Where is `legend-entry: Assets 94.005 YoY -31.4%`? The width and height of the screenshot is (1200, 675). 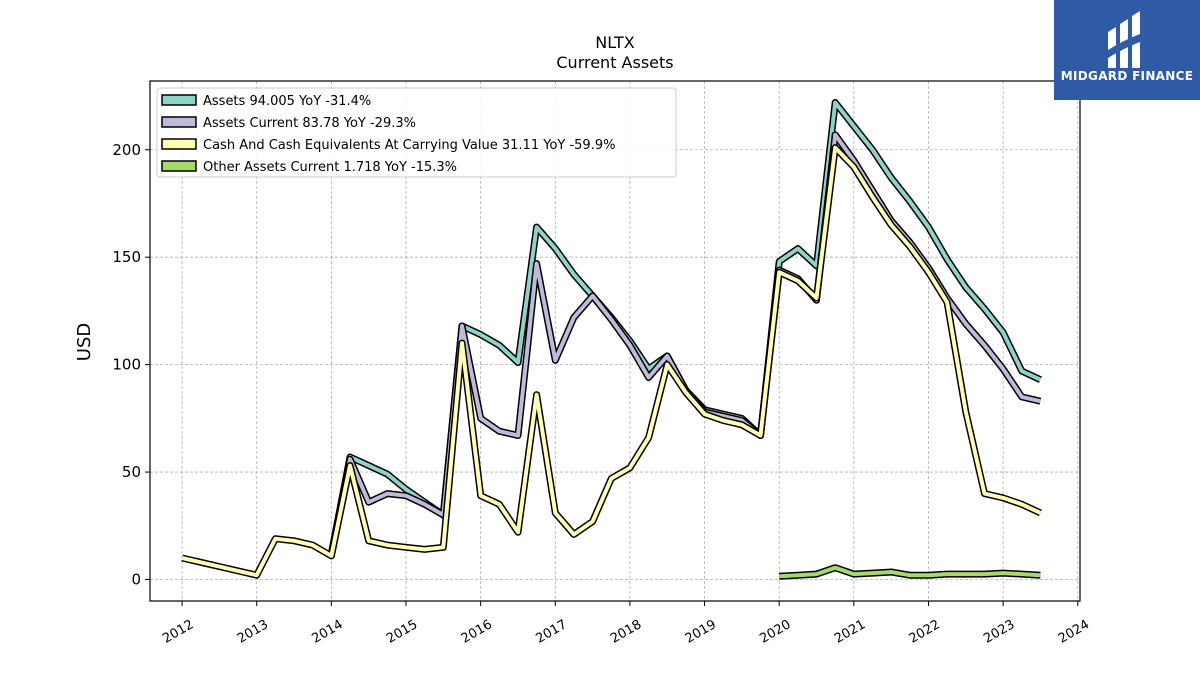
legend-entry: Assets 94.005 YoY -31.4% is located at coordinates (287, 101).